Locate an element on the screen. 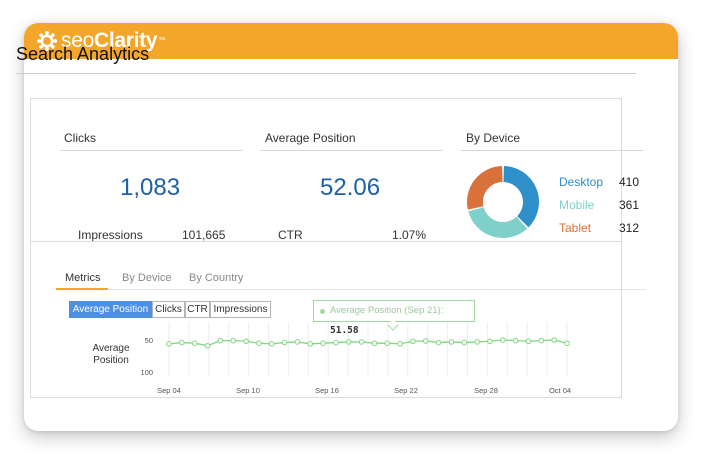 The width and height of the screenshot is (701, 464). legend-tablet-label: Tablet is located at coordinates (575, 228).